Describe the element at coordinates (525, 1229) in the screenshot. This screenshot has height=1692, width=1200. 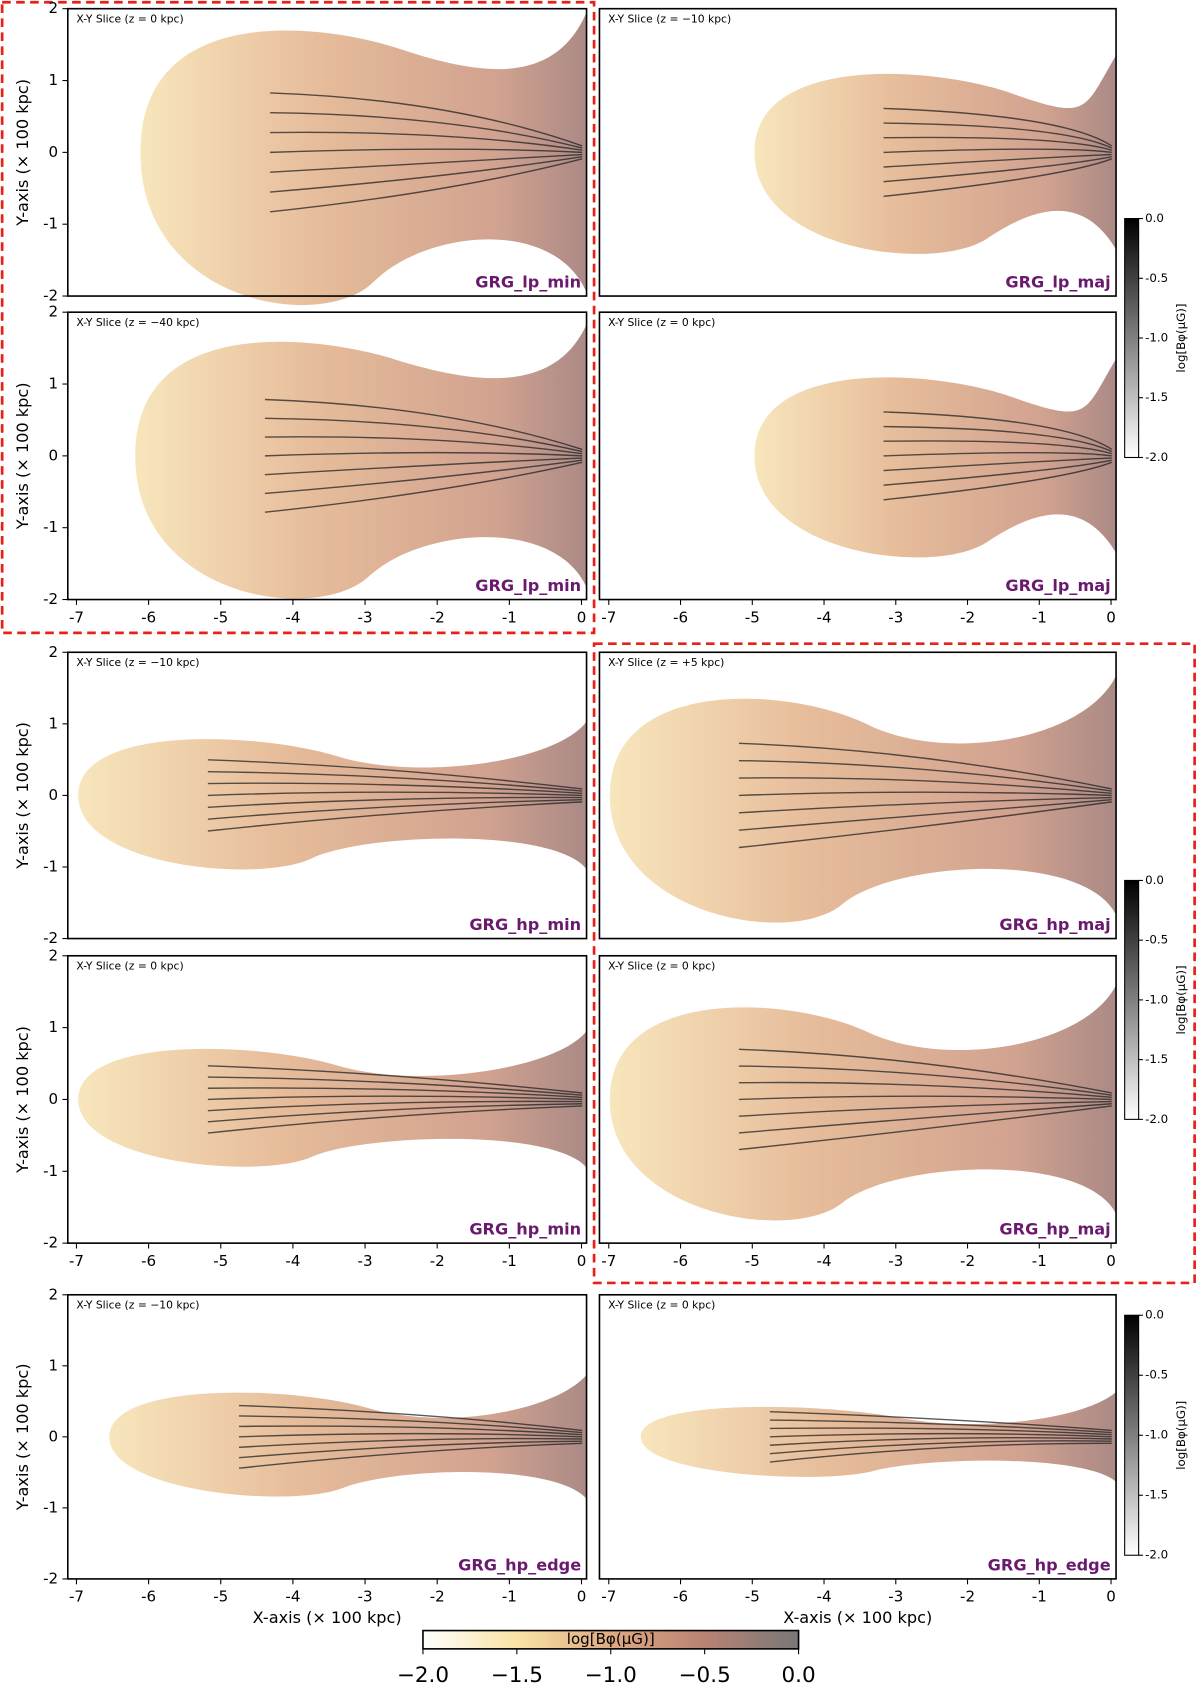
I see `run-label: GRG_hp_min` at that location.